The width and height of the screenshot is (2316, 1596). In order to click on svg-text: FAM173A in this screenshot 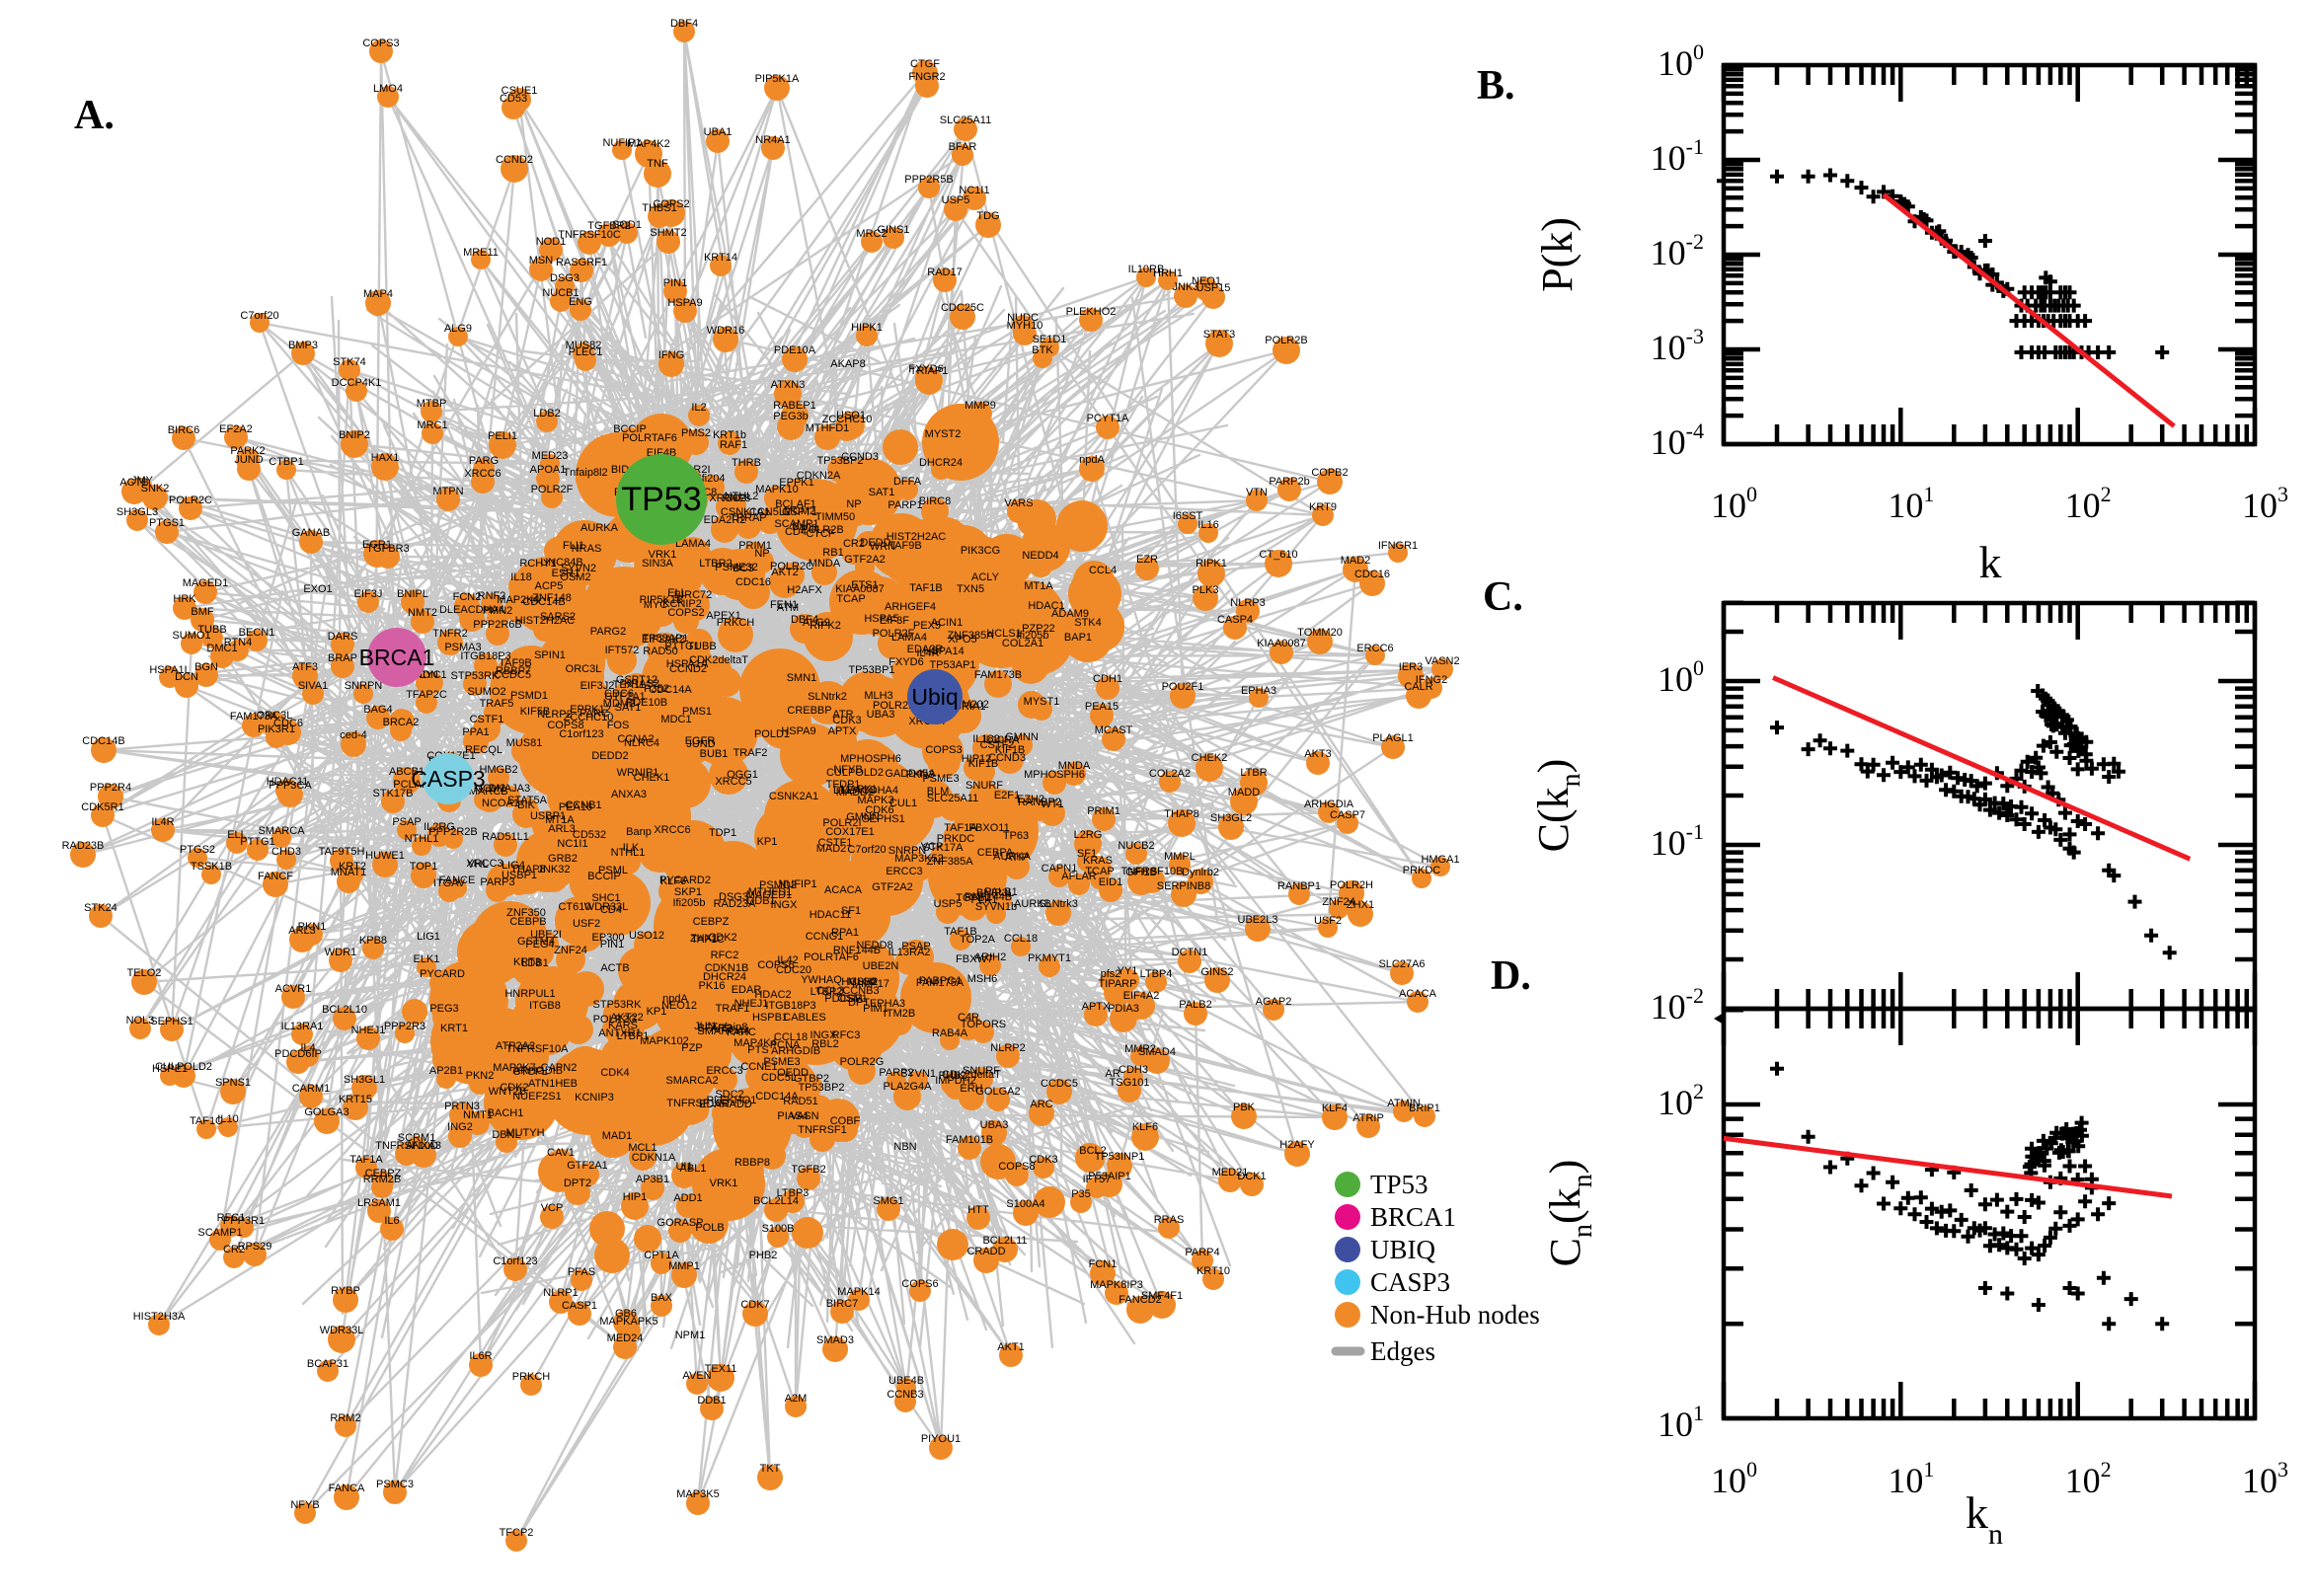, I will do `click(254, 716)`.